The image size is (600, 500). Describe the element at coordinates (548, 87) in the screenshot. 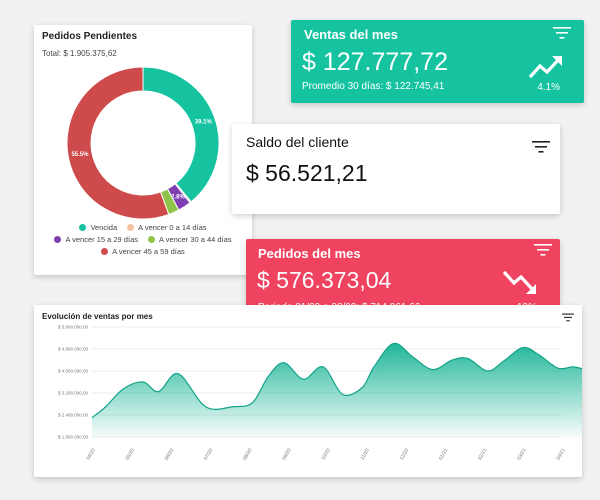

I see `monthly-sales-percent: 4.1%` at that location.